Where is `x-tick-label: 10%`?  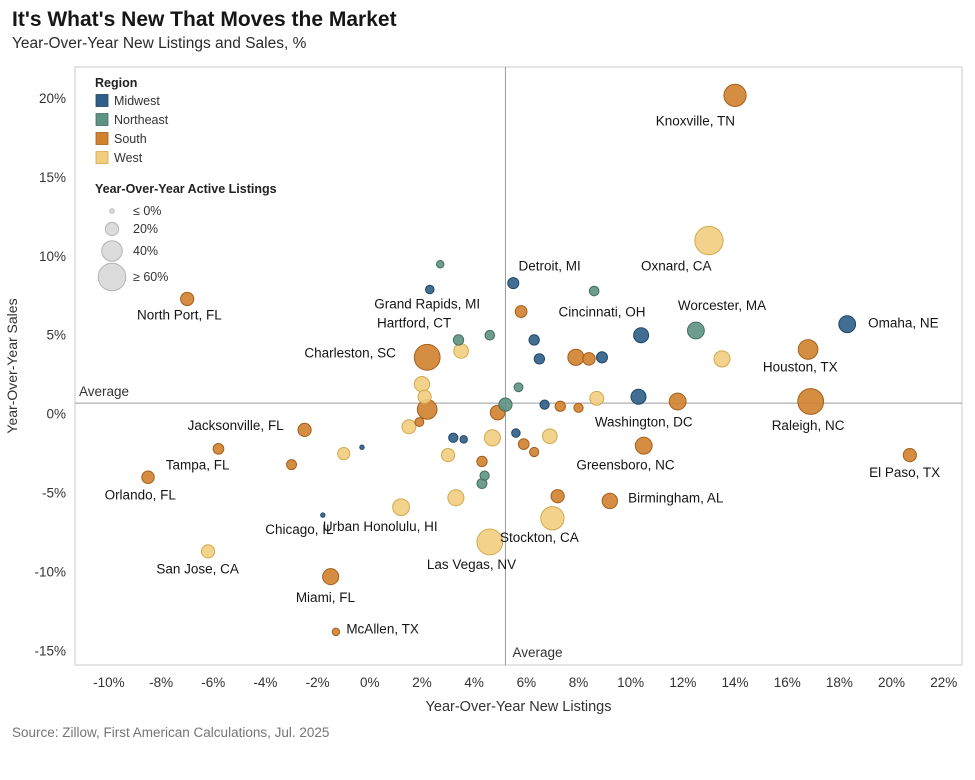
x-tick-label: 10% is located at coordinates (630, 682).